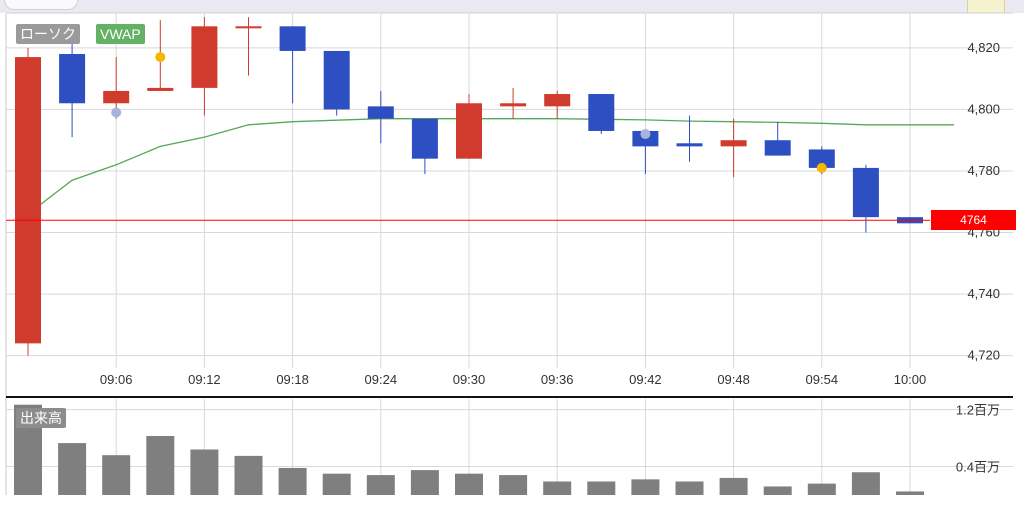 This screenshot has height=515, width=1024. What do you see at coordinates (983, 108) in the screenshot?
I see `y-tick-label: 4,800` at bounding box center [983, 108].